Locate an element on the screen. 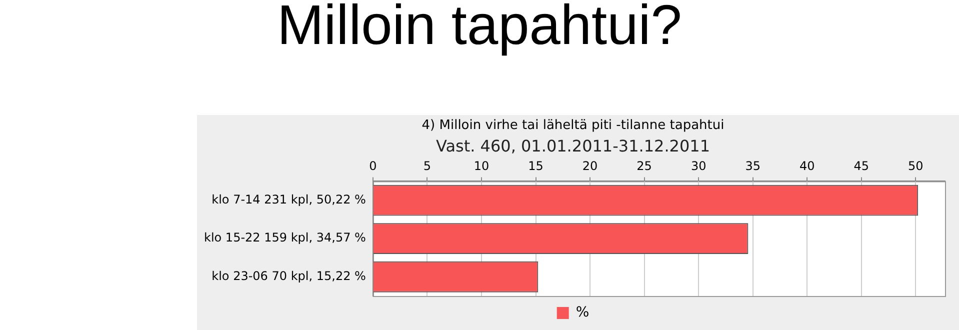  y-tick-label: klo 23-06 70 kpl, 15,22 % is located at coordinates (289, 275).